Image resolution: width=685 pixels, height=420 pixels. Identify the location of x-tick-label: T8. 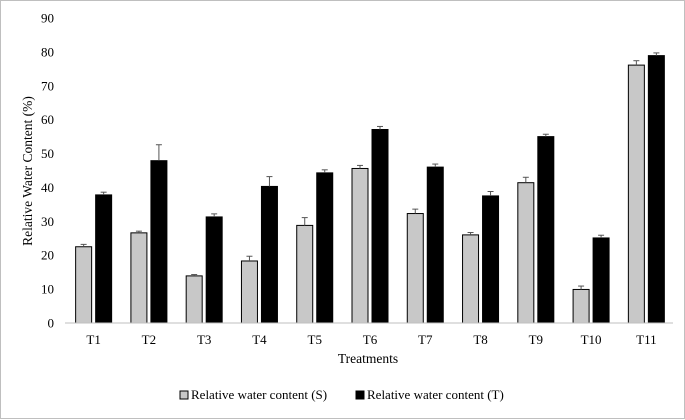
(480, 339).